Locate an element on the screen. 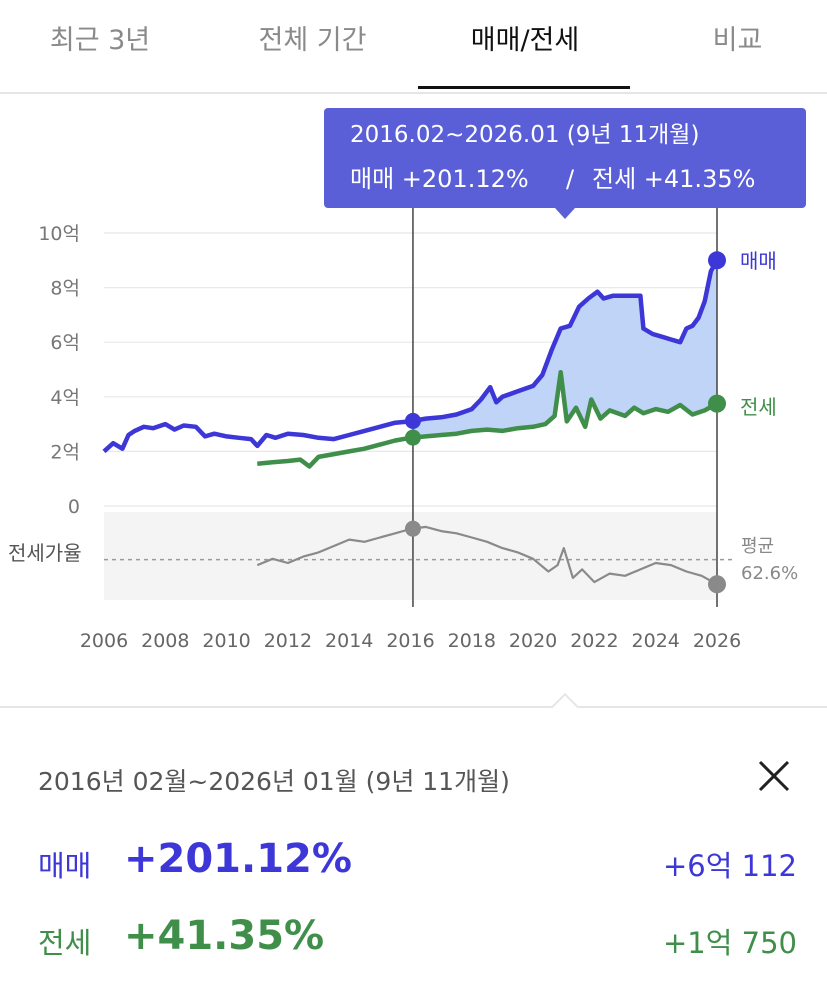 This screenshot has width=827, height=991. summary-jeonse-diff: +1억 750 is located at coordinates (730, 943).